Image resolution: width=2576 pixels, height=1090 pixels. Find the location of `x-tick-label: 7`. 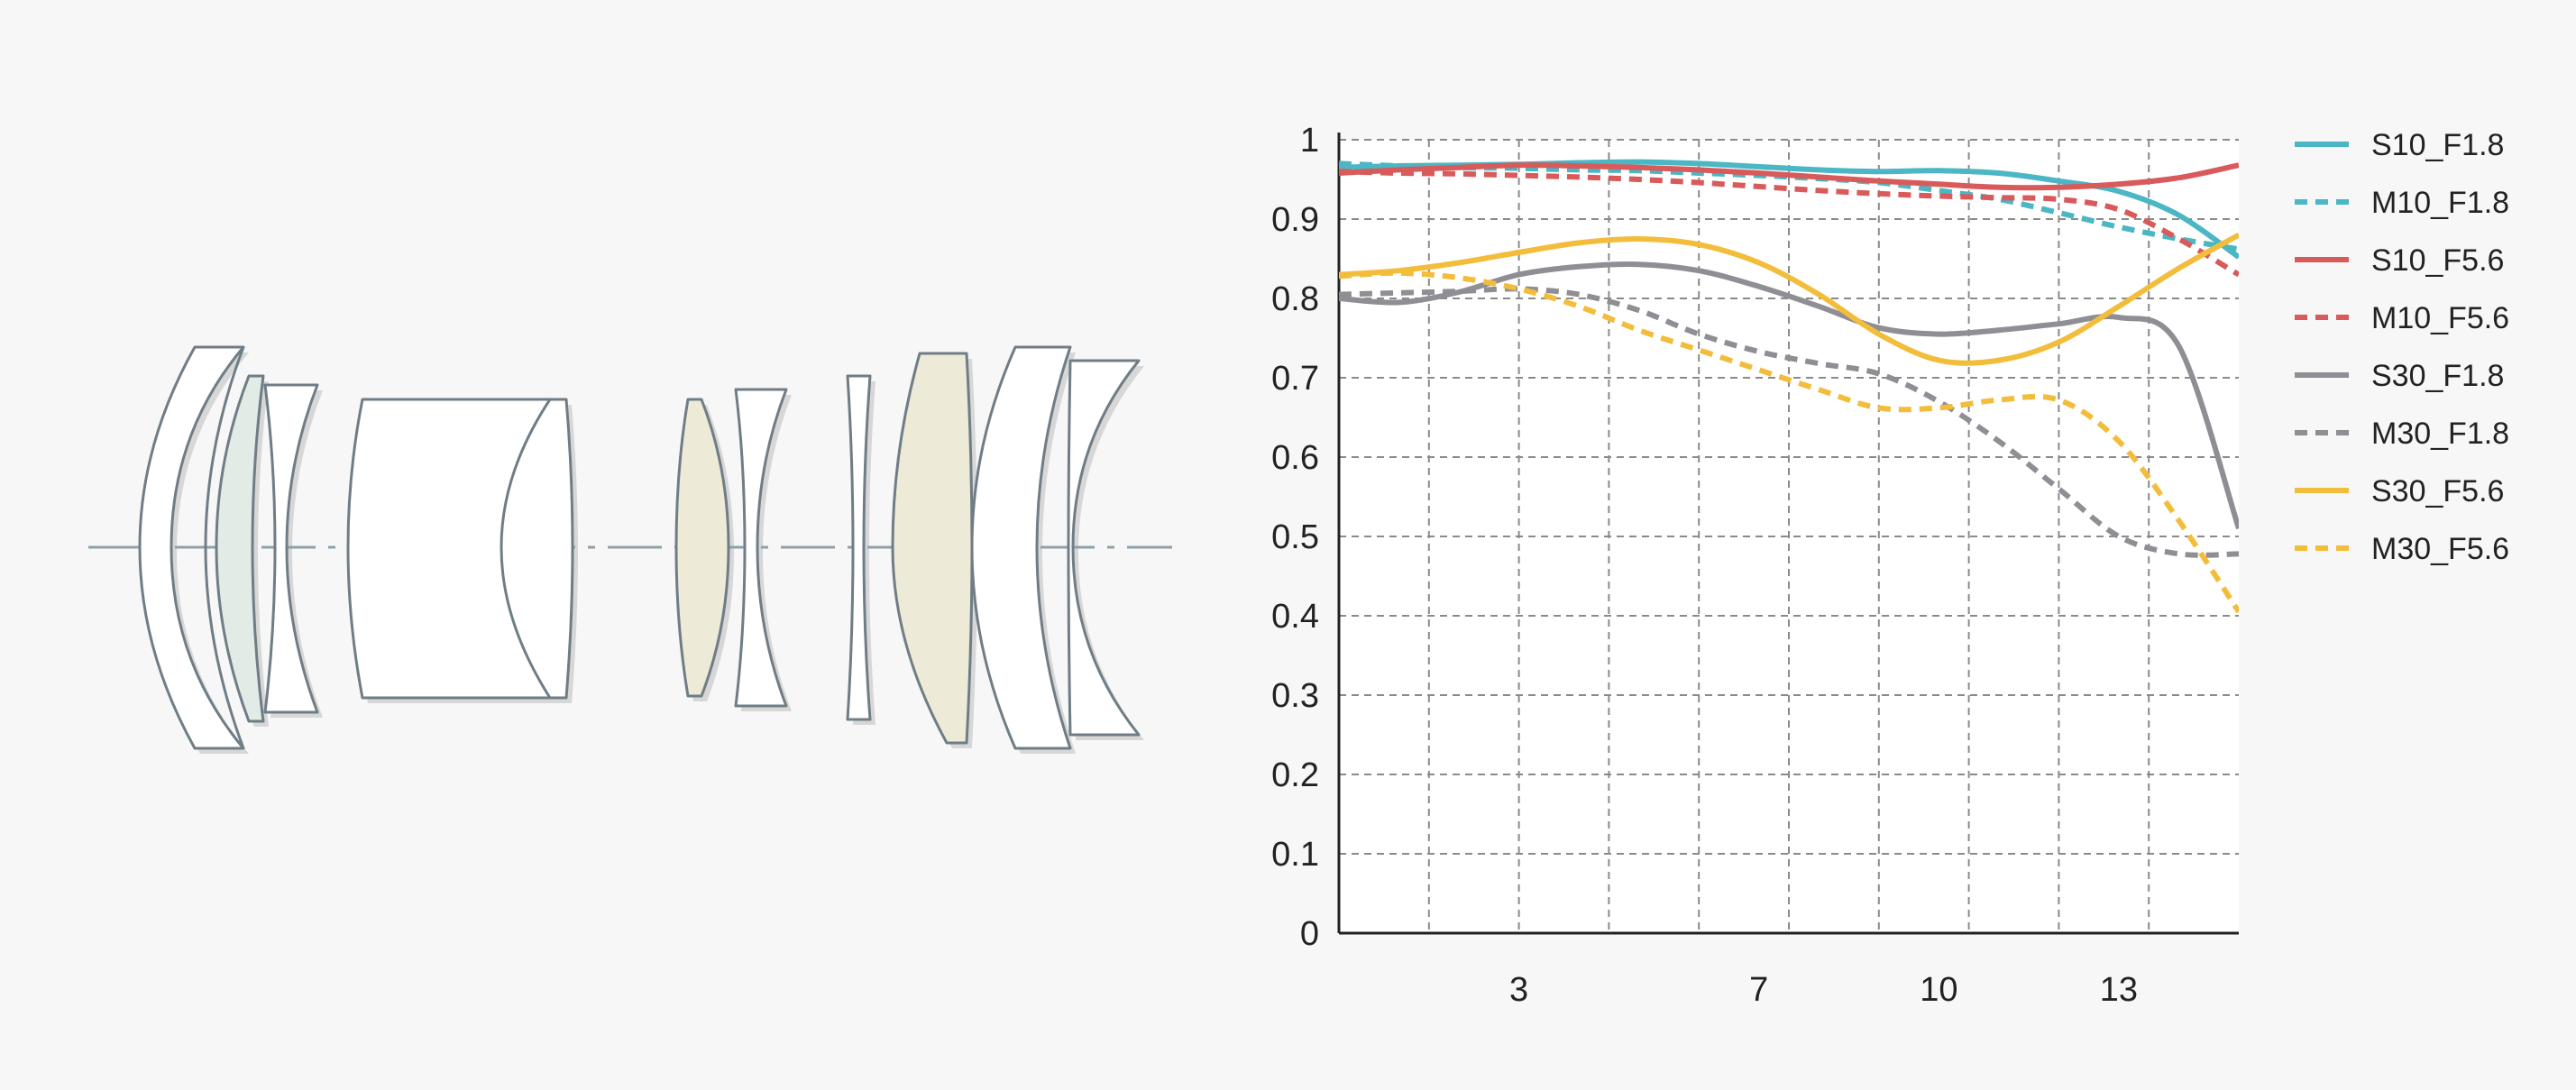

x-tick-label: 7 is located at coordinates (1758, 990).